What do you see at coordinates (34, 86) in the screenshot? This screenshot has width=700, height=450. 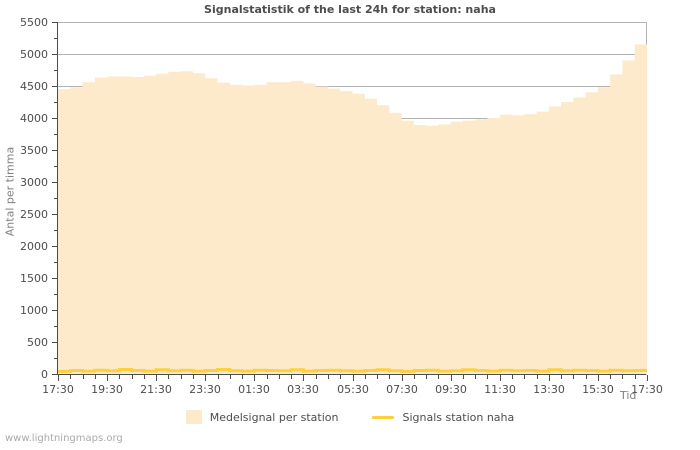 I see `y-tick-label: 4500` at bounding box center [34, 86].